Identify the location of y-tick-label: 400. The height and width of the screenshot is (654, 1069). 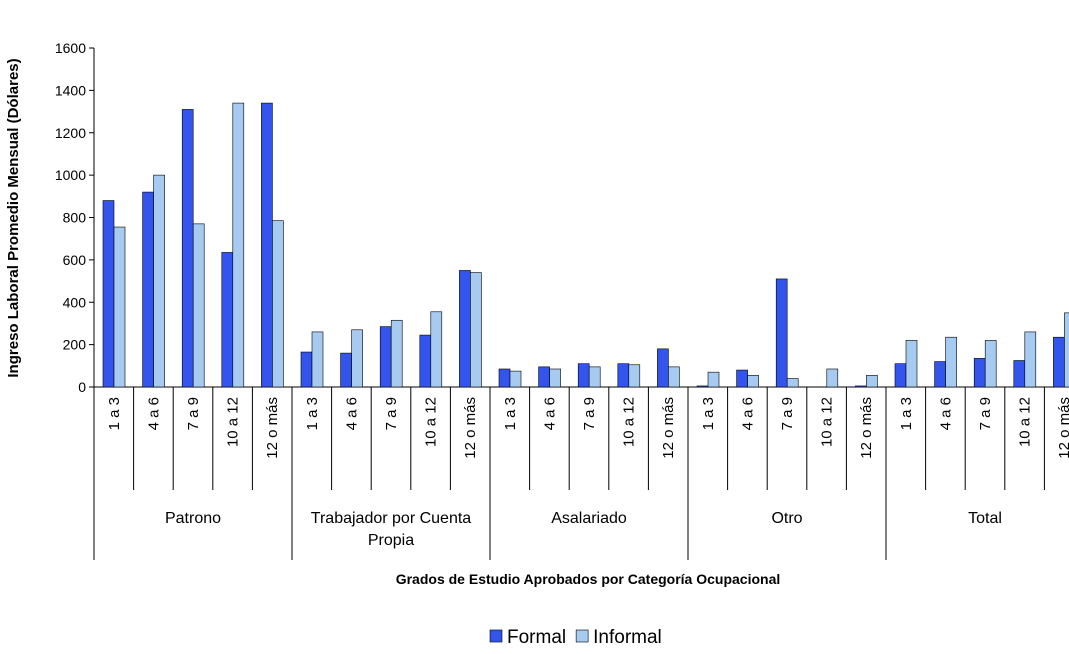
(75, 302).